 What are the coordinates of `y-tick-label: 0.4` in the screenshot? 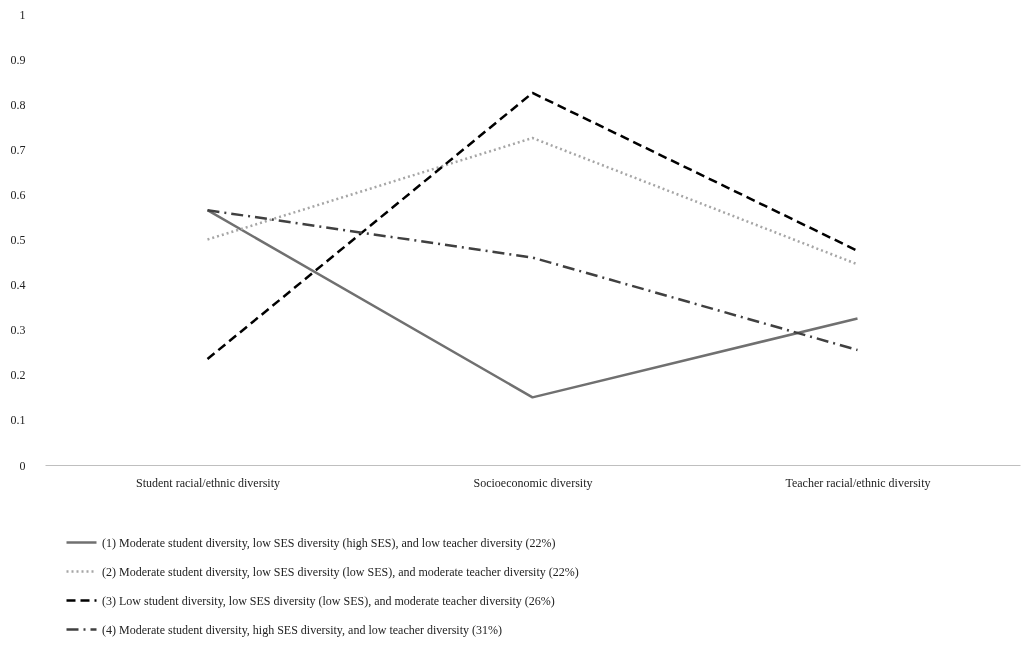 It's located at (18, 285).